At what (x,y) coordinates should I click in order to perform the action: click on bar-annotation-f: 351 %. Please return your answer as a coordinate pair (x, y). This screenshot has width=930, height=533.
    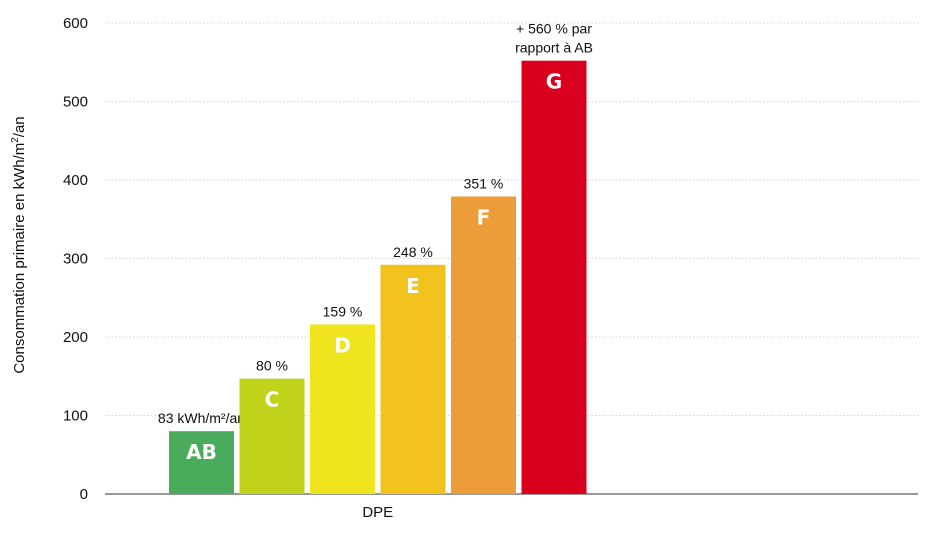
    Looking at the image, I should click on (484, 183).